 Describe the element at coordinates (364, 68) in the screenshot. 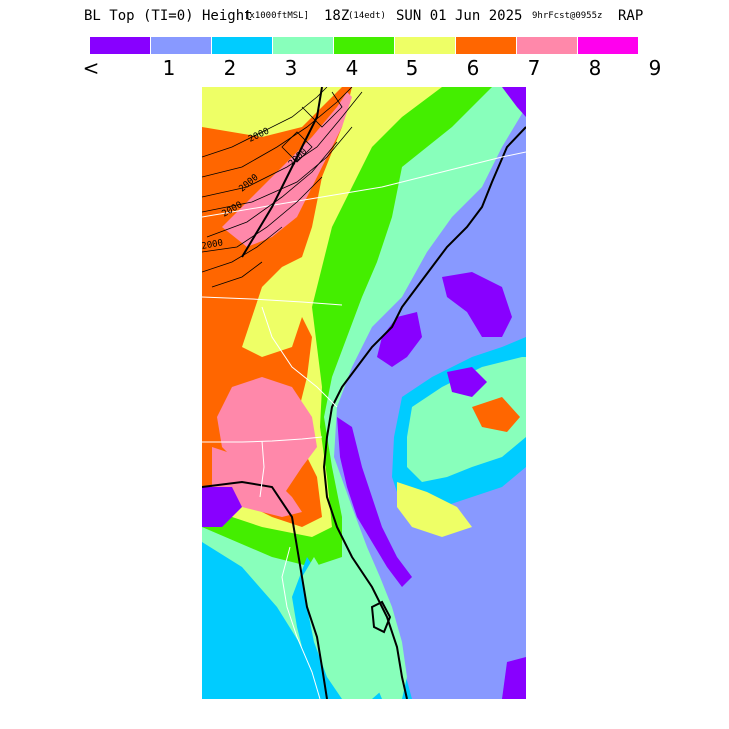

I see `legend-tick-labels: < 1 2 3 4 5 6 7 8 9` at that location.